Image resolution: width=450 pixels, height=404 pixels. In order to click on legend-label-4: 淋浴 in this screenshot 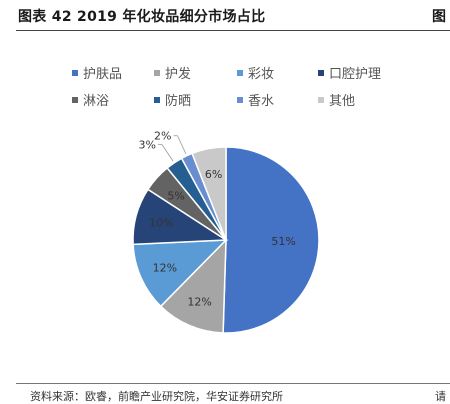, I will do `click(96, 101)`.